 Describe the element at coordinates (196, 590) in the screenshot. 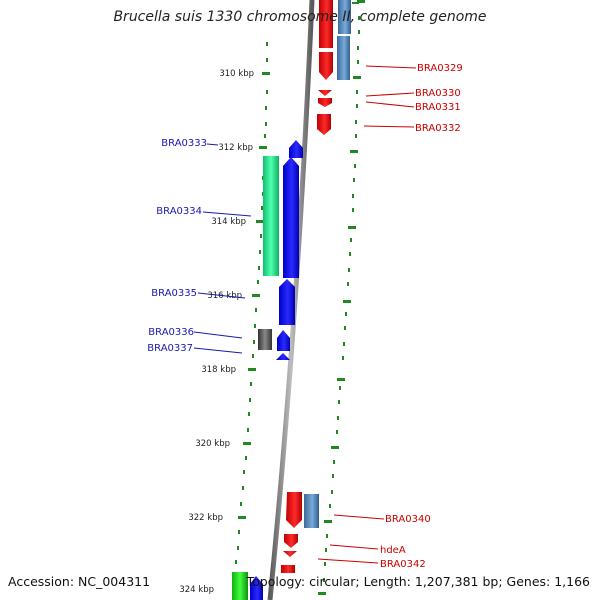

I see `tick-label-324: 324 kbp` at that location.